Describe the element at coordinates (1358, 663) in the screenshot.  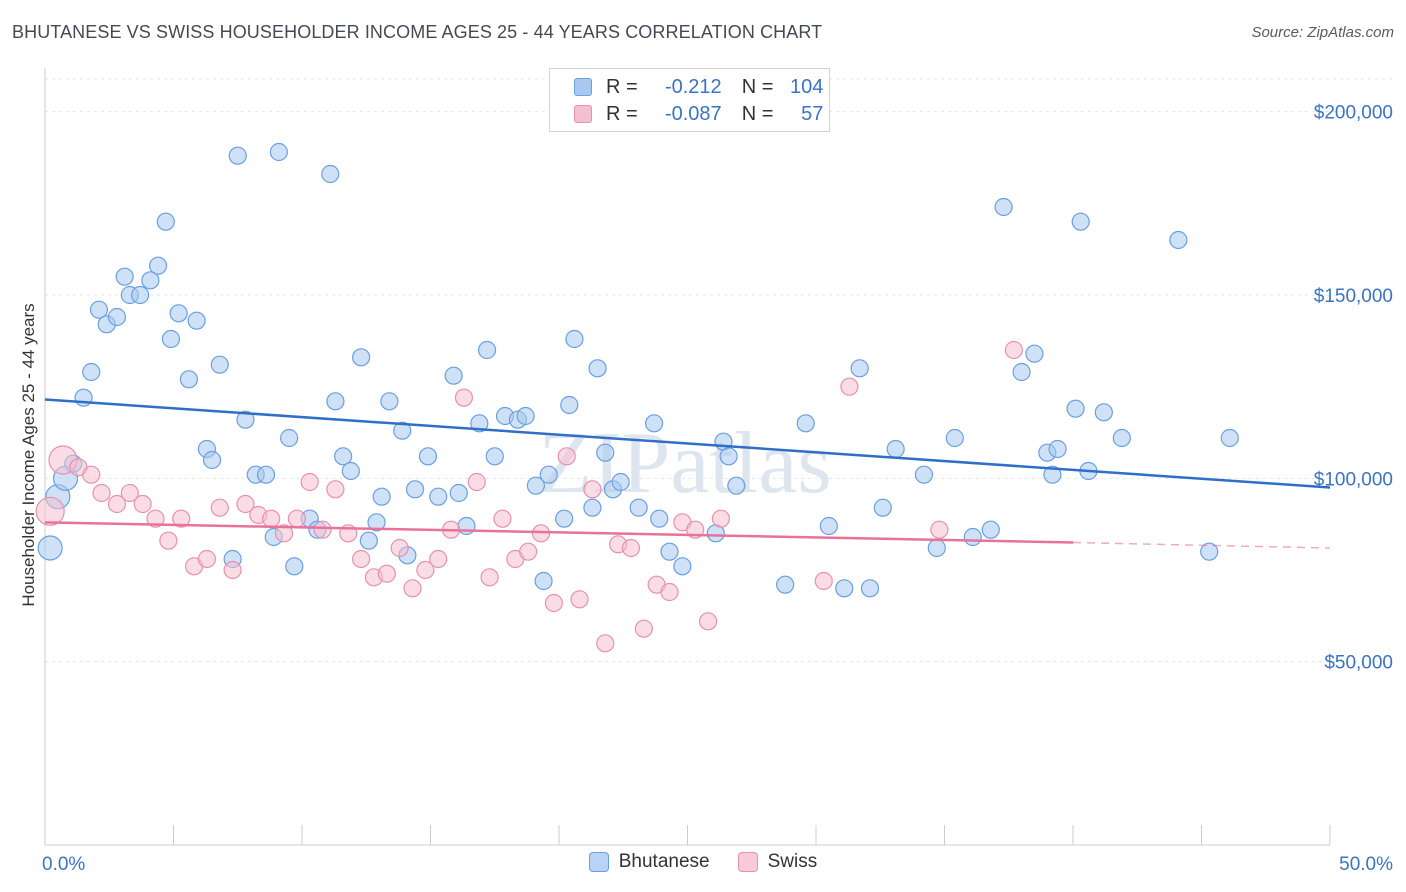
I see `y-tick-label: $50,000` at that location.